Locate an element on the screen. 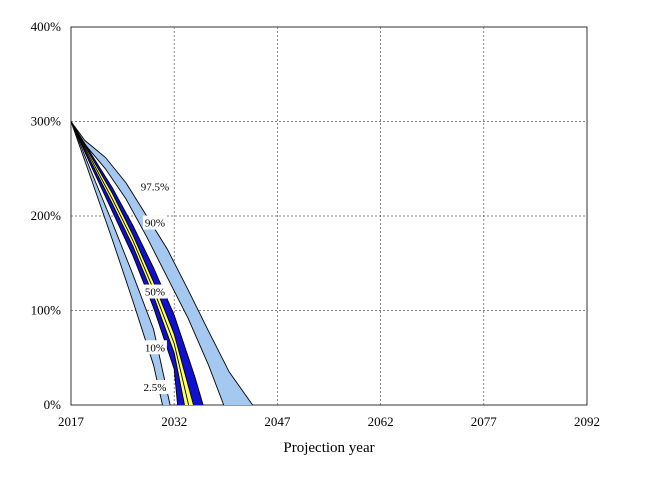 The width and height of the screenshot is (648, 486). percentile-label-text: 97.5% is located at coordinates (155, 188).